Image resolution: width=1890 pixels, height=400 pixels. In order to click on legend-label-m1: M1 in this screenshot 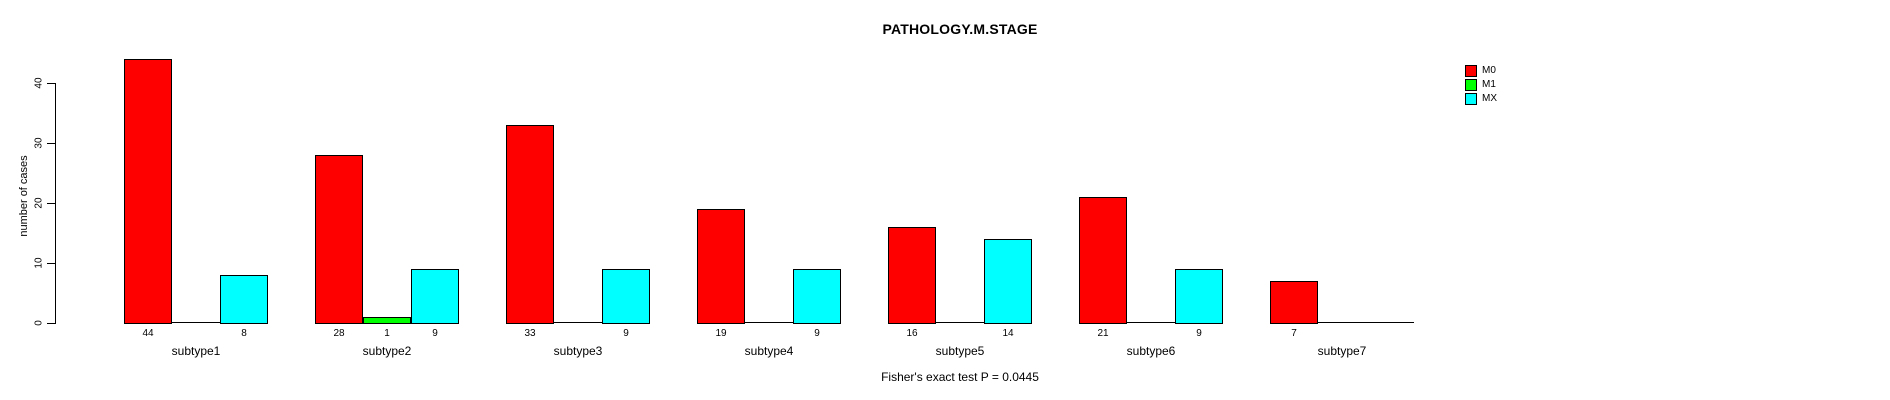, I will do `click(1489, 84)`.